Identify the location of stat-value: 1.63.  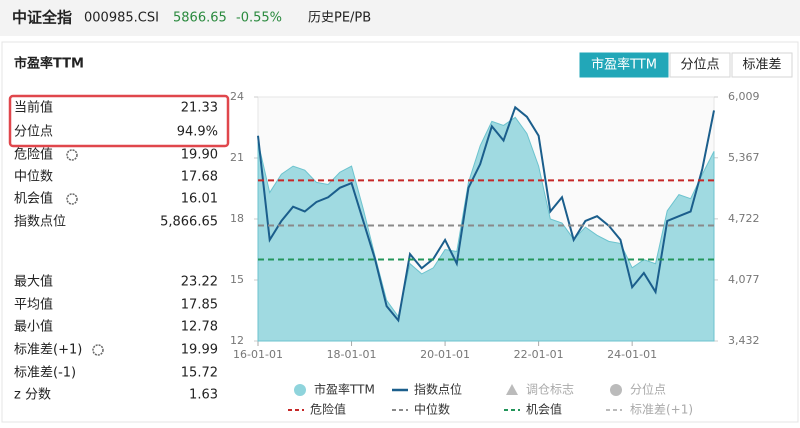
(203, 395).